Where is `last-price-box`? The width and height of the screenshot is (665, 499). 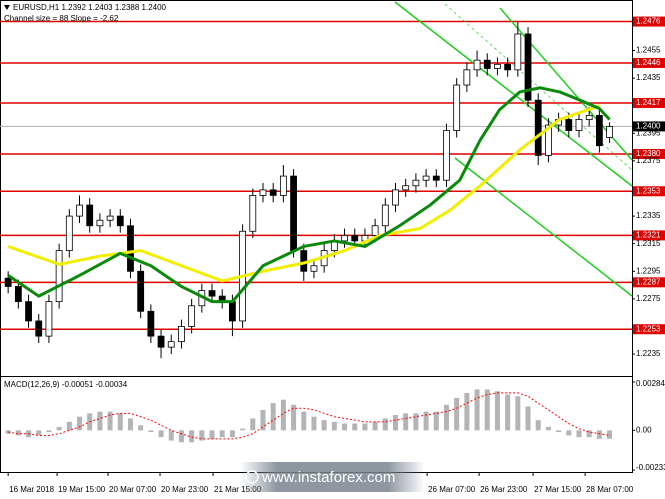
last-price-box is located at coordinates (649, 126).